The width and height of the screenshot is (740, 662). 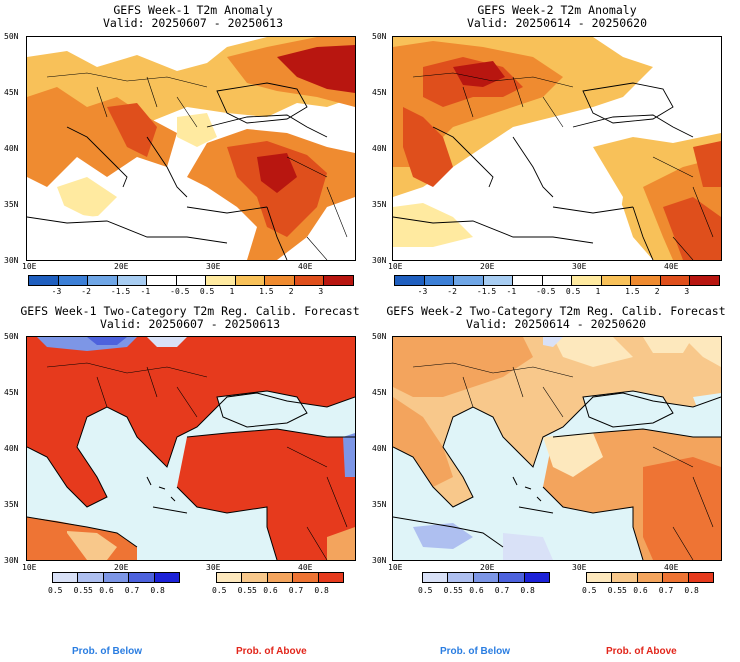 I want to click on br-title-line2: Valid: 20250614 - 20250620, so click(x=555, y=324).